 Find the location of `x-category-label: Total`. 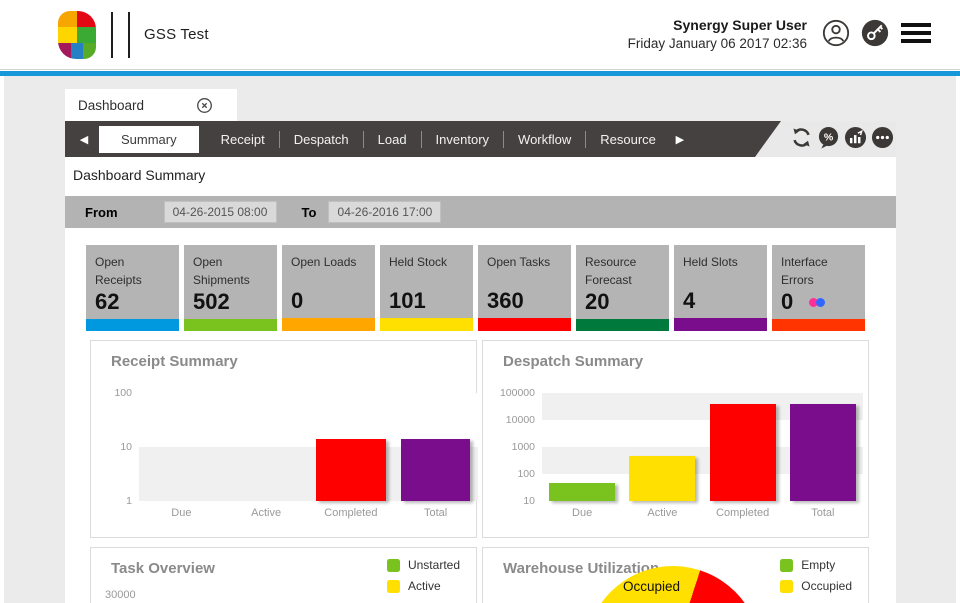

x-category-label: Total is located at coordinates (823, 513).